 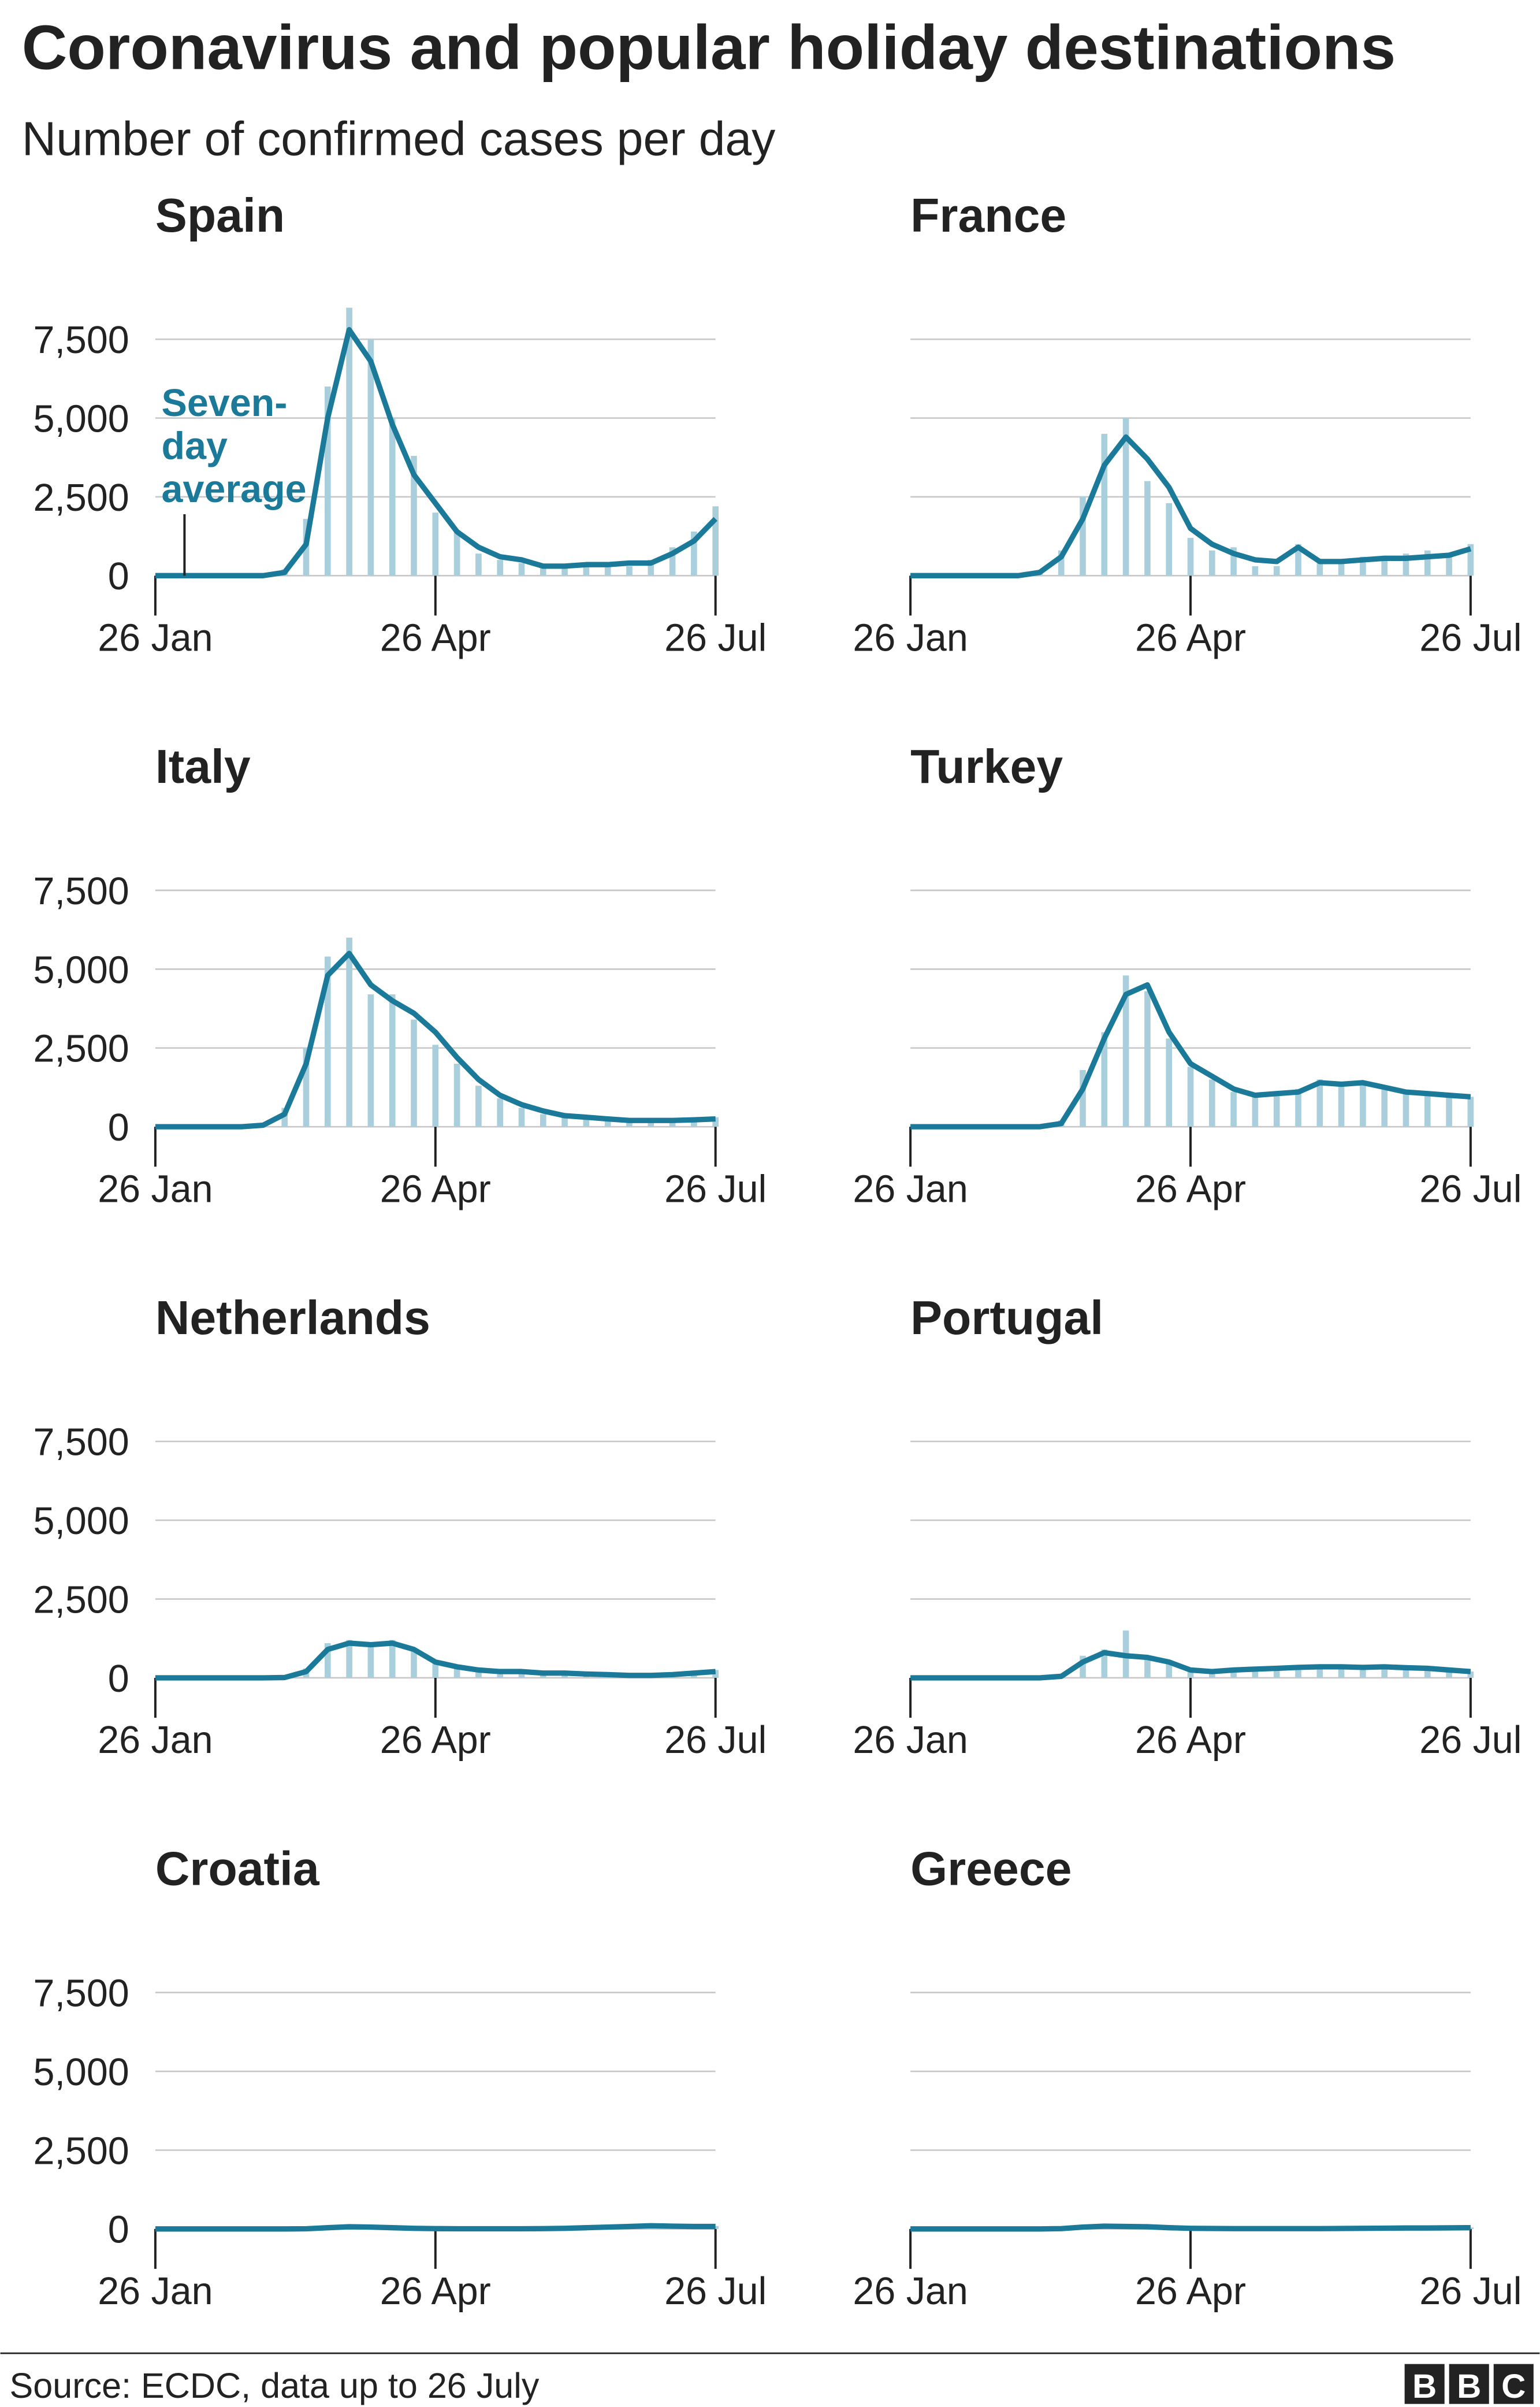 I want to click on chart-title: Netherlands, so click(x=292, y=1317).